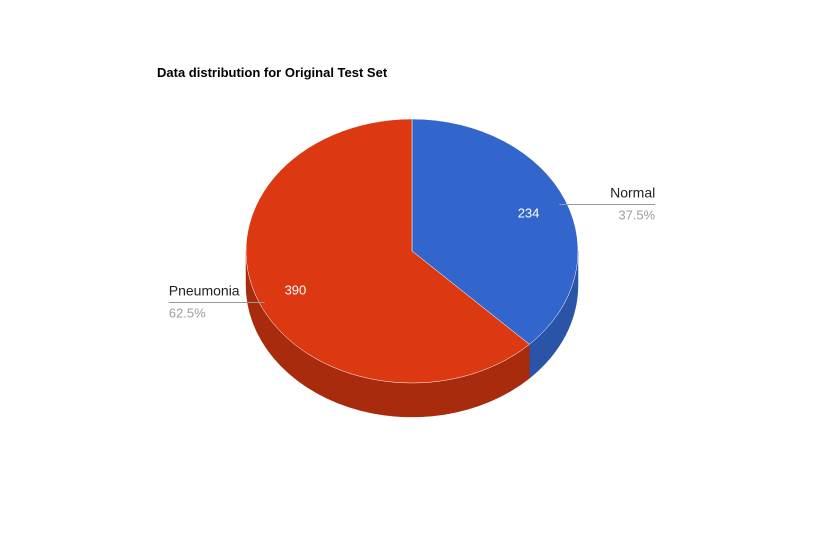  I want to click on slice-value-pneumonia: 390, so click(296, 289).